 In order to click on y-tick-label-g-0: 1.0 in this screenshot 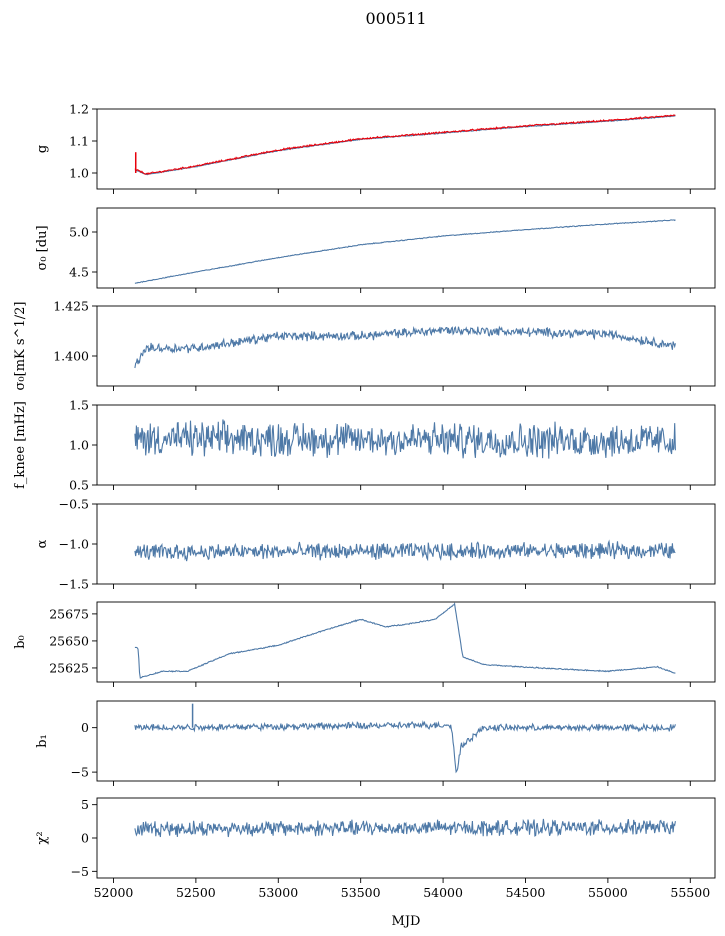, I will do `click(79, 173)`.